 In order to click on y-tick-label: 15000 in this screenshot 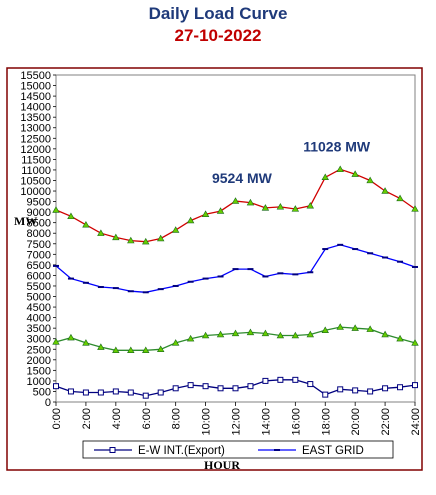, I will do `click(35, 87)`.